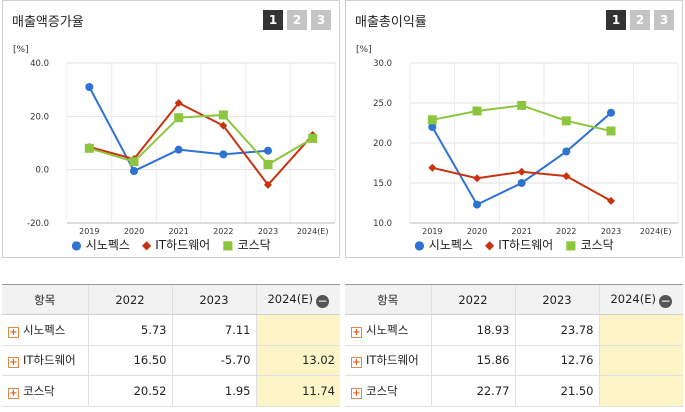  I want to click on table-row: + IT하드웨어 16.50 -5.70 13.02, so click(171, 360).